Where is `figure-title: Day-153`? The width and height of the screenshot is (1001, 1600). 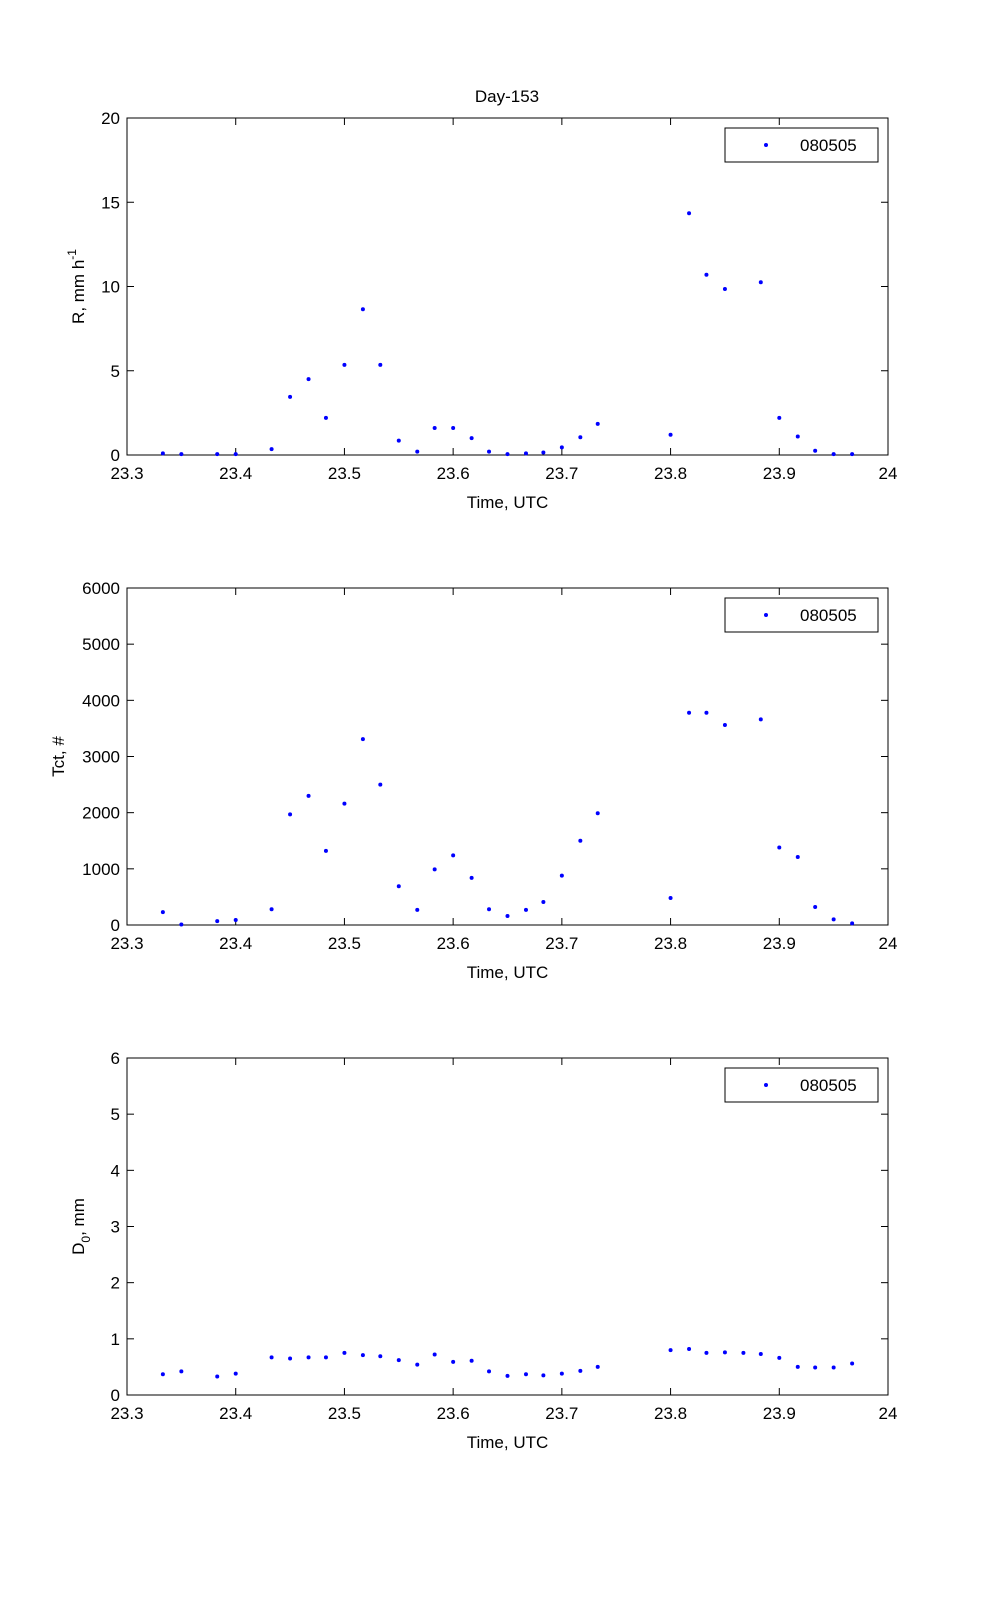 figure-title: Day-153 is located at coordinates (507, 96).